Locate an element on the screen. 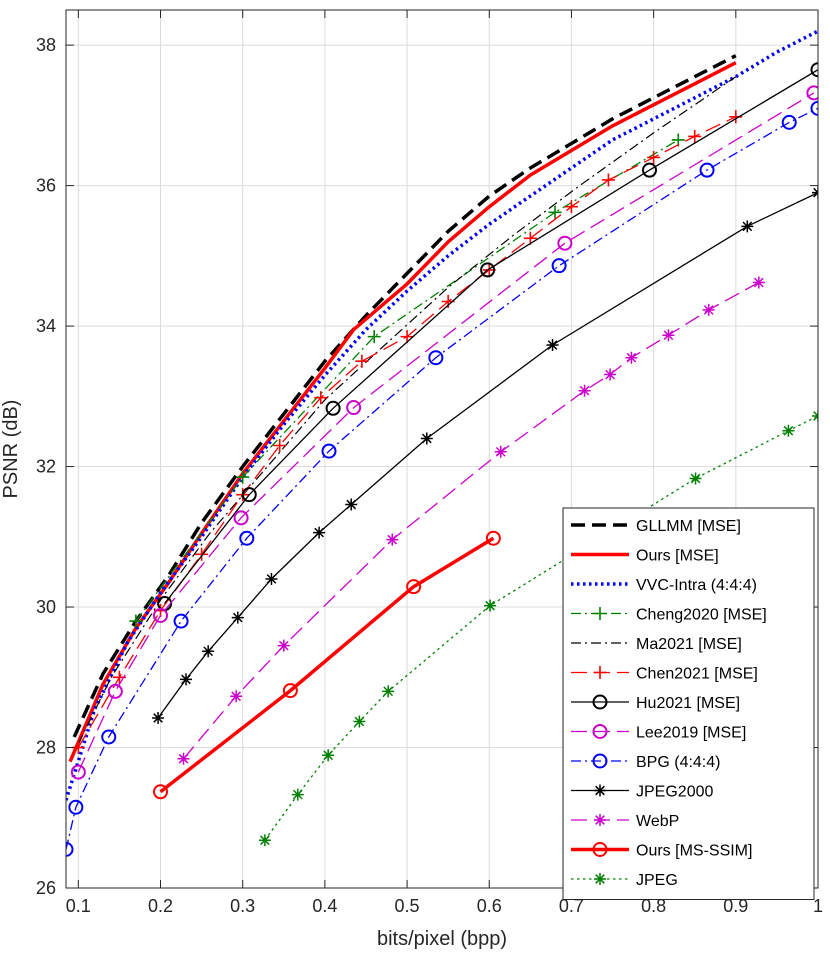  x-axis-title: bits/pixel (bpp) is located at coordinates (442, 939).